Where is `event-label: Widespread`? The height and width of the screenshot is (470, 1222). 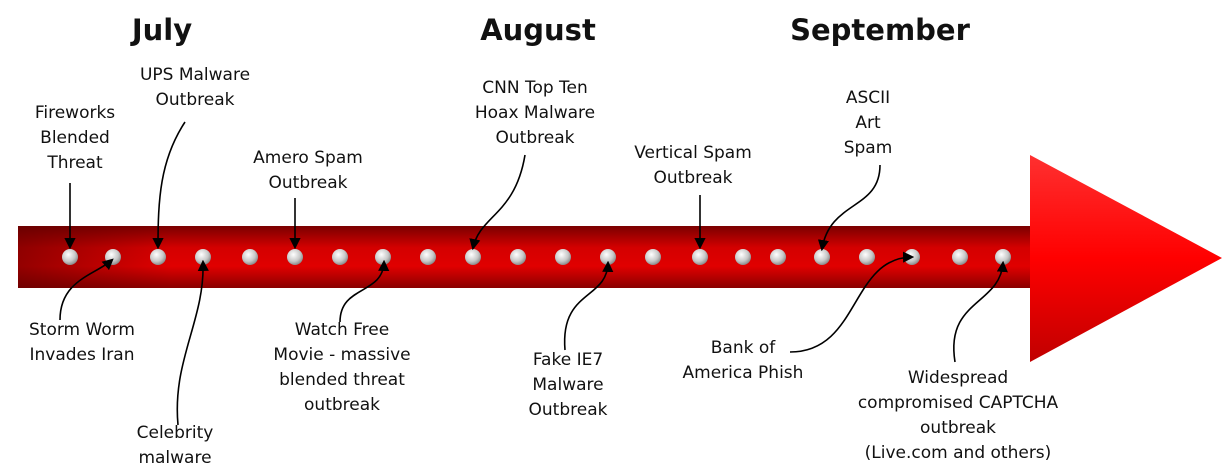
event-label: Widespread is located at coordinates (958, 378).